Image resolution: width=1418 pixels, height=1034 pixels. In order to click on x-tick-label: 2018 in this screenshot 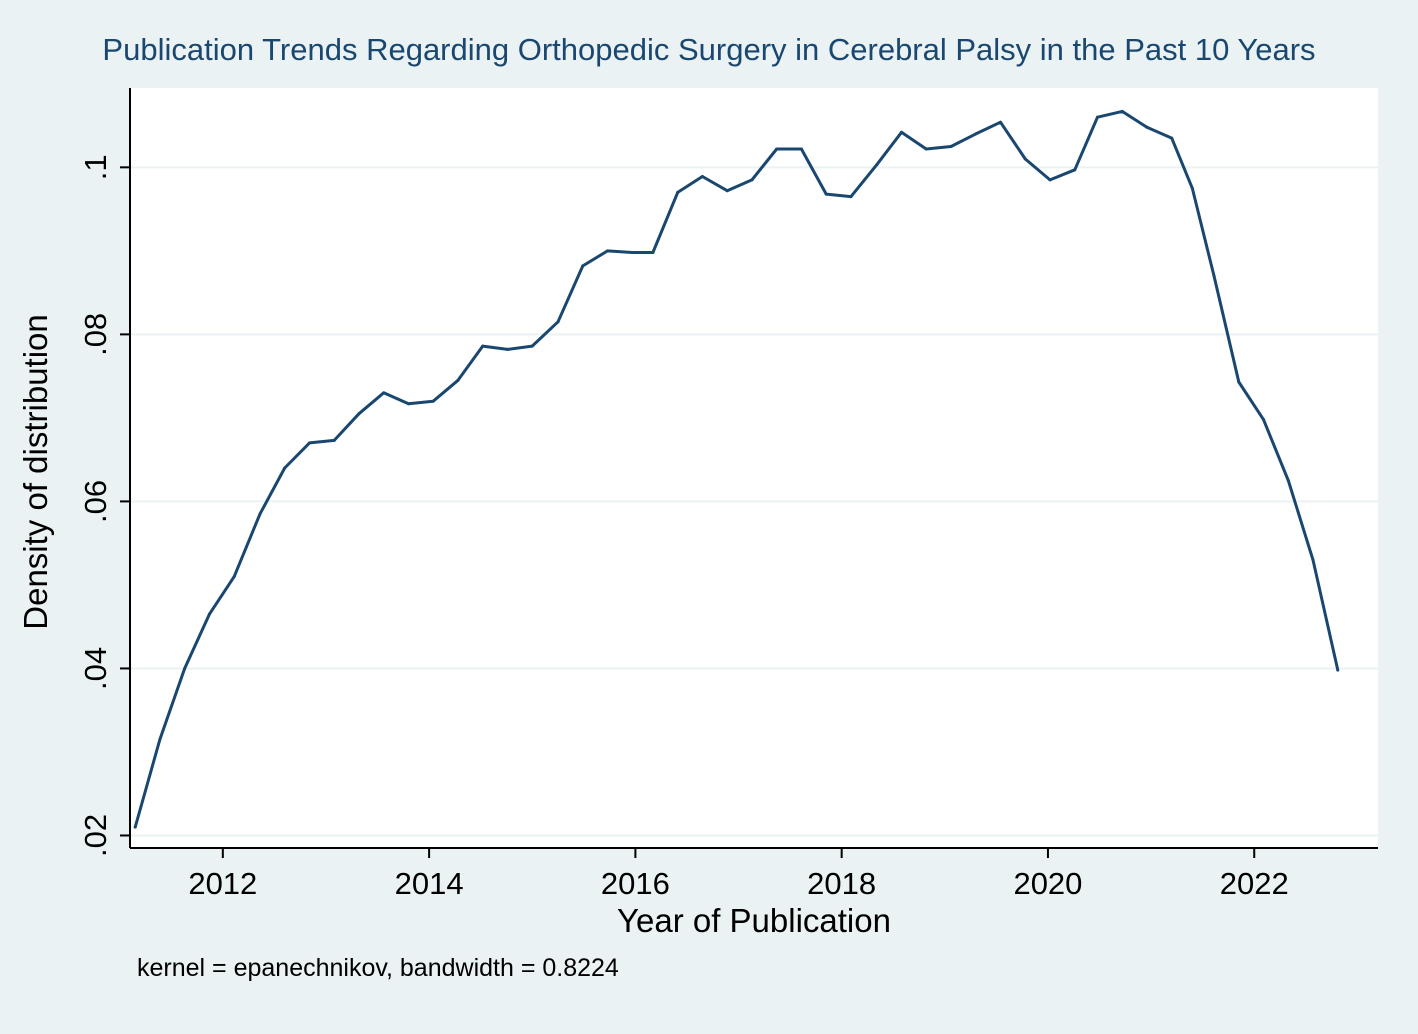, I will do `click(841, 883)`.